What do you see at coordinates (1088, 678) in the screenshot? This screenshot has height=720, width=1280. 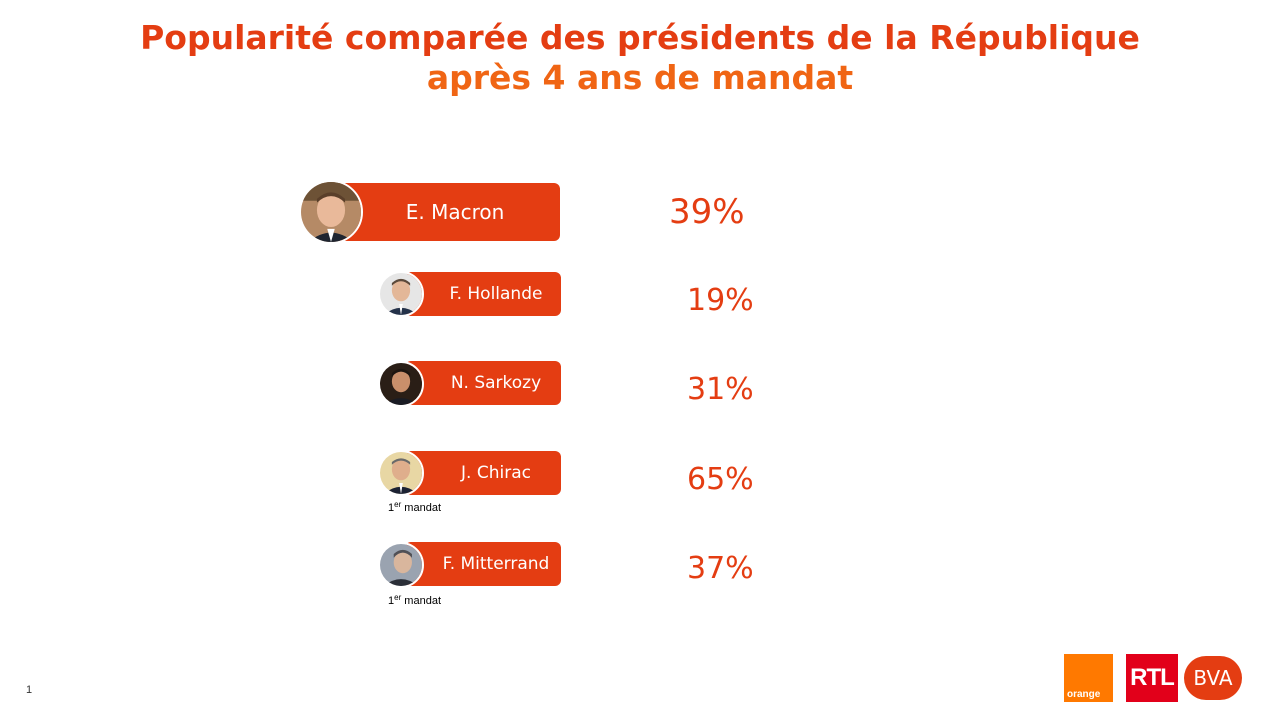 I see `orange-logo: orange` at bounding box center [1088, 678].